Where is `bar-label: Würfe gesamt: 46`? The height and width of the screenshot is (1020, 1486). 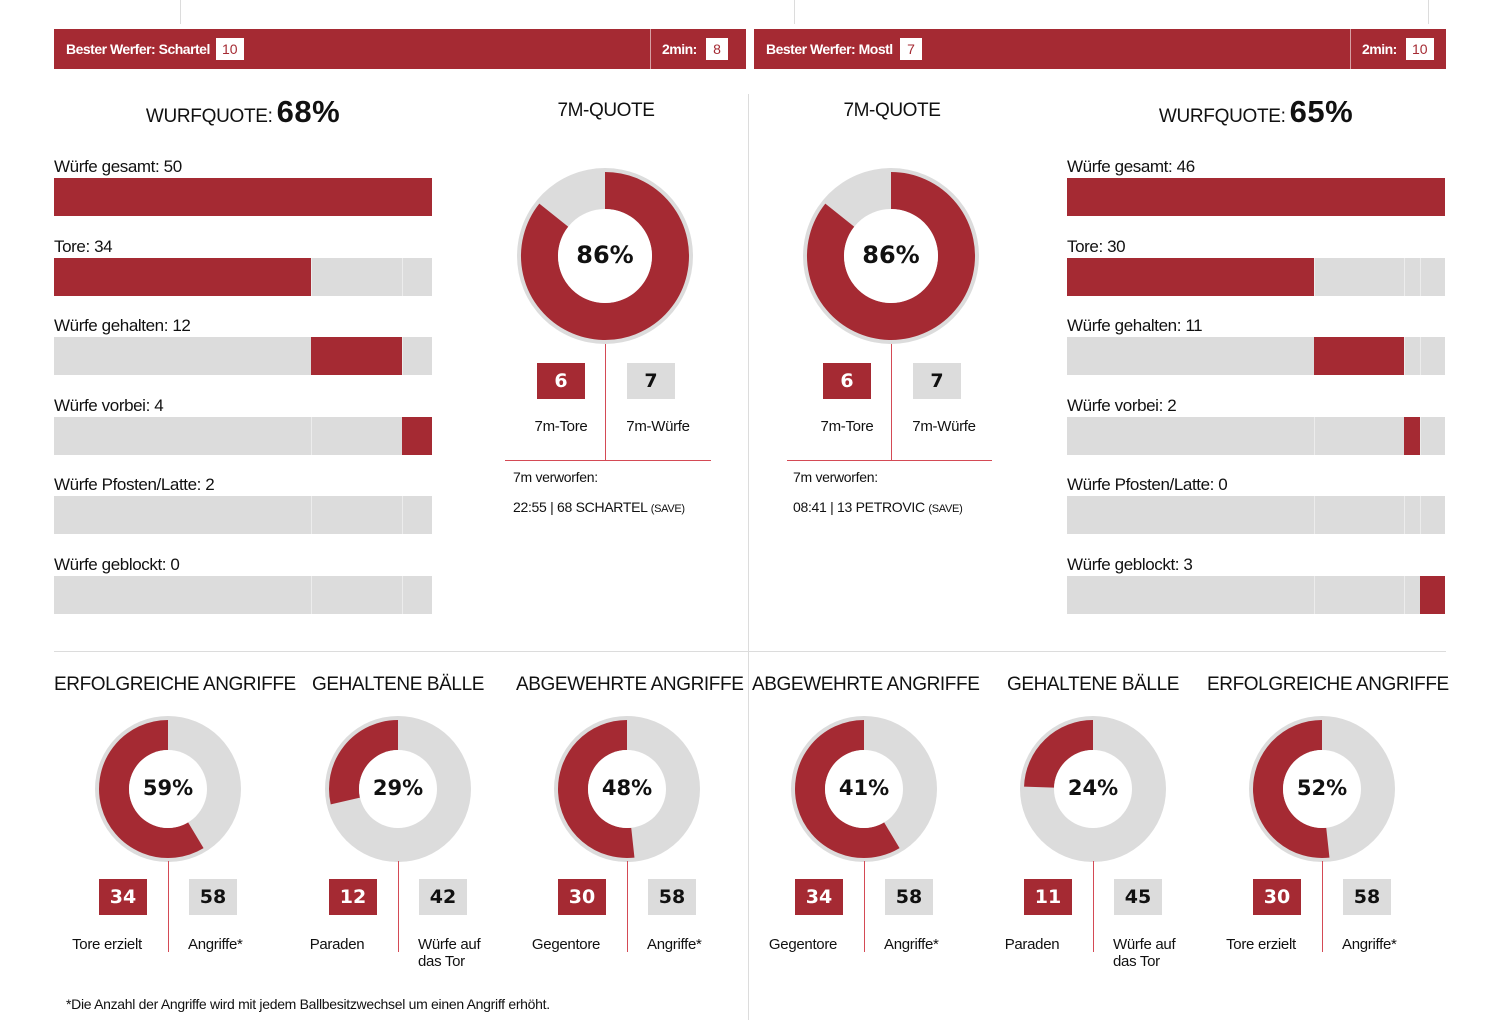
bar-label: Würfe gesamt: 46 is located at coordinates (1131, 166).